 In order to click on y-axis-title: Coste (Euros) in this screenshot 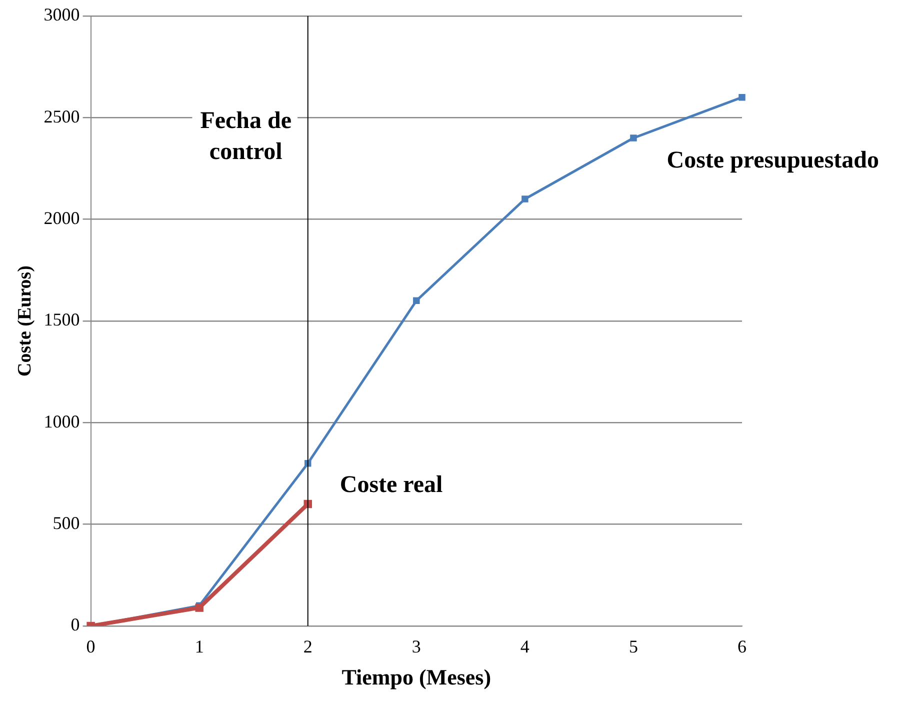, I will do `click(25, 321)`.